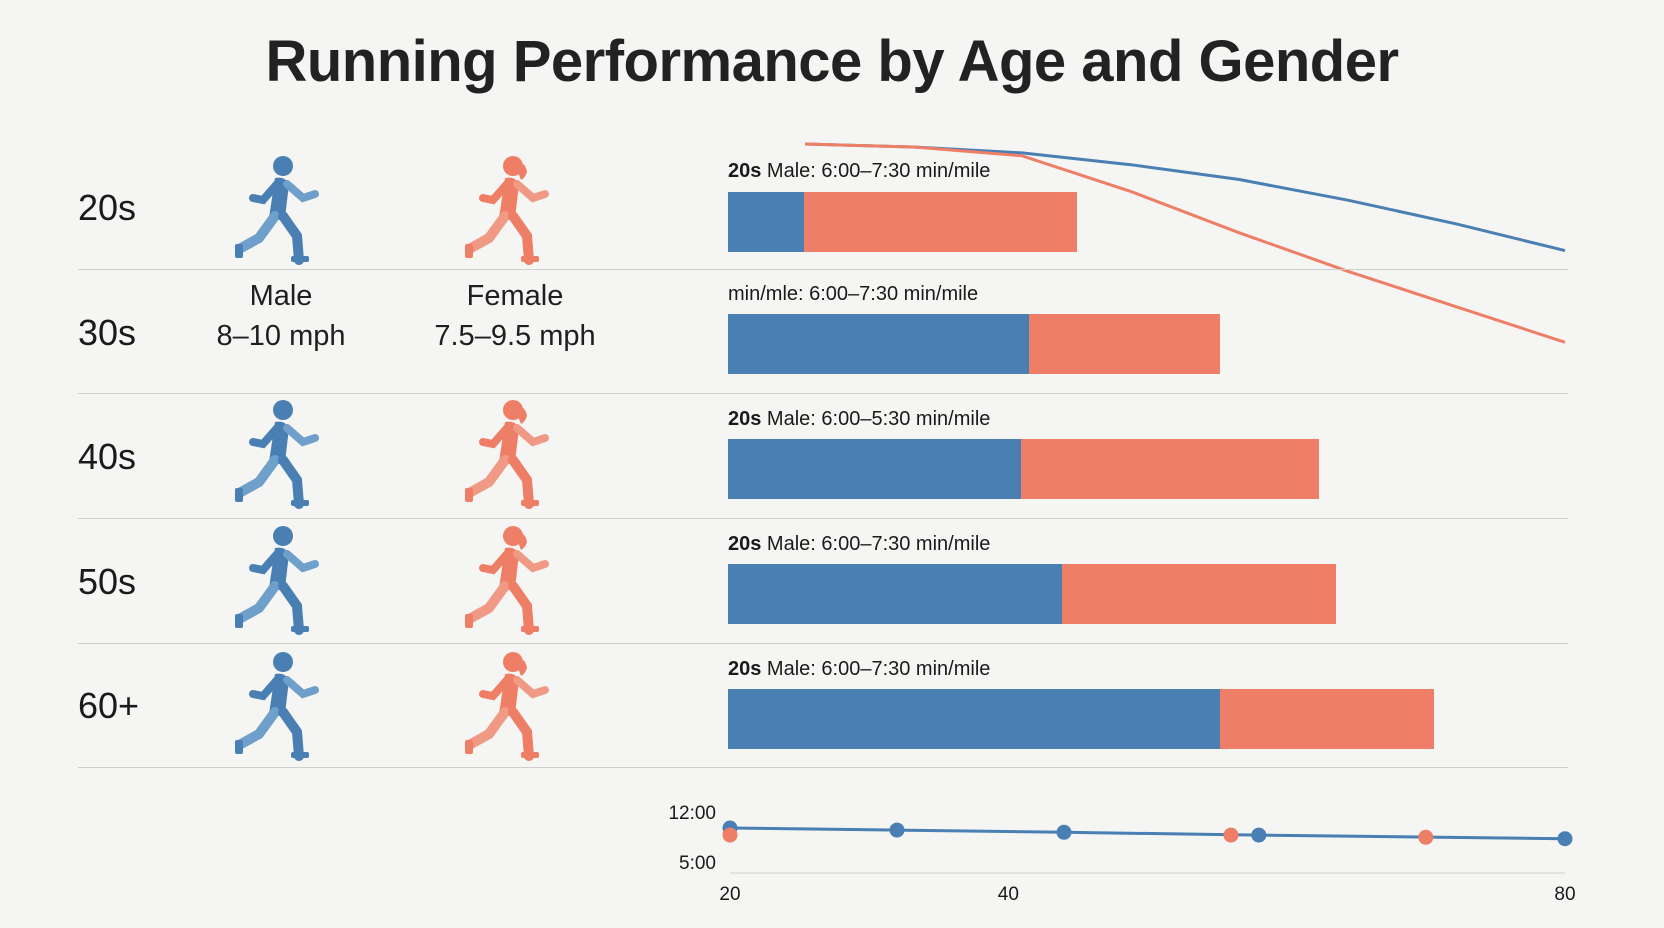 This screenshot has height=928, width=1664. What do you see at coordinates (515, 296) in the screenshot?
I see `female-legend-label: Female` at bounding box center [515, 296].